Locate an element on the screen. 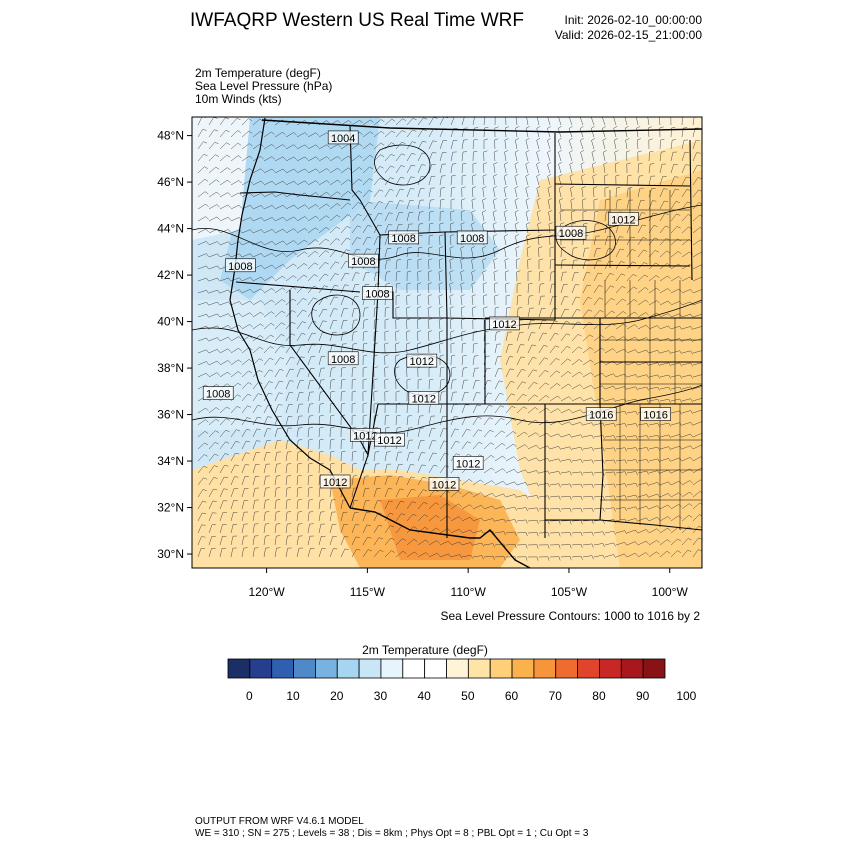  lat-tick-label: 42°N is located at coordinates (170, 275).